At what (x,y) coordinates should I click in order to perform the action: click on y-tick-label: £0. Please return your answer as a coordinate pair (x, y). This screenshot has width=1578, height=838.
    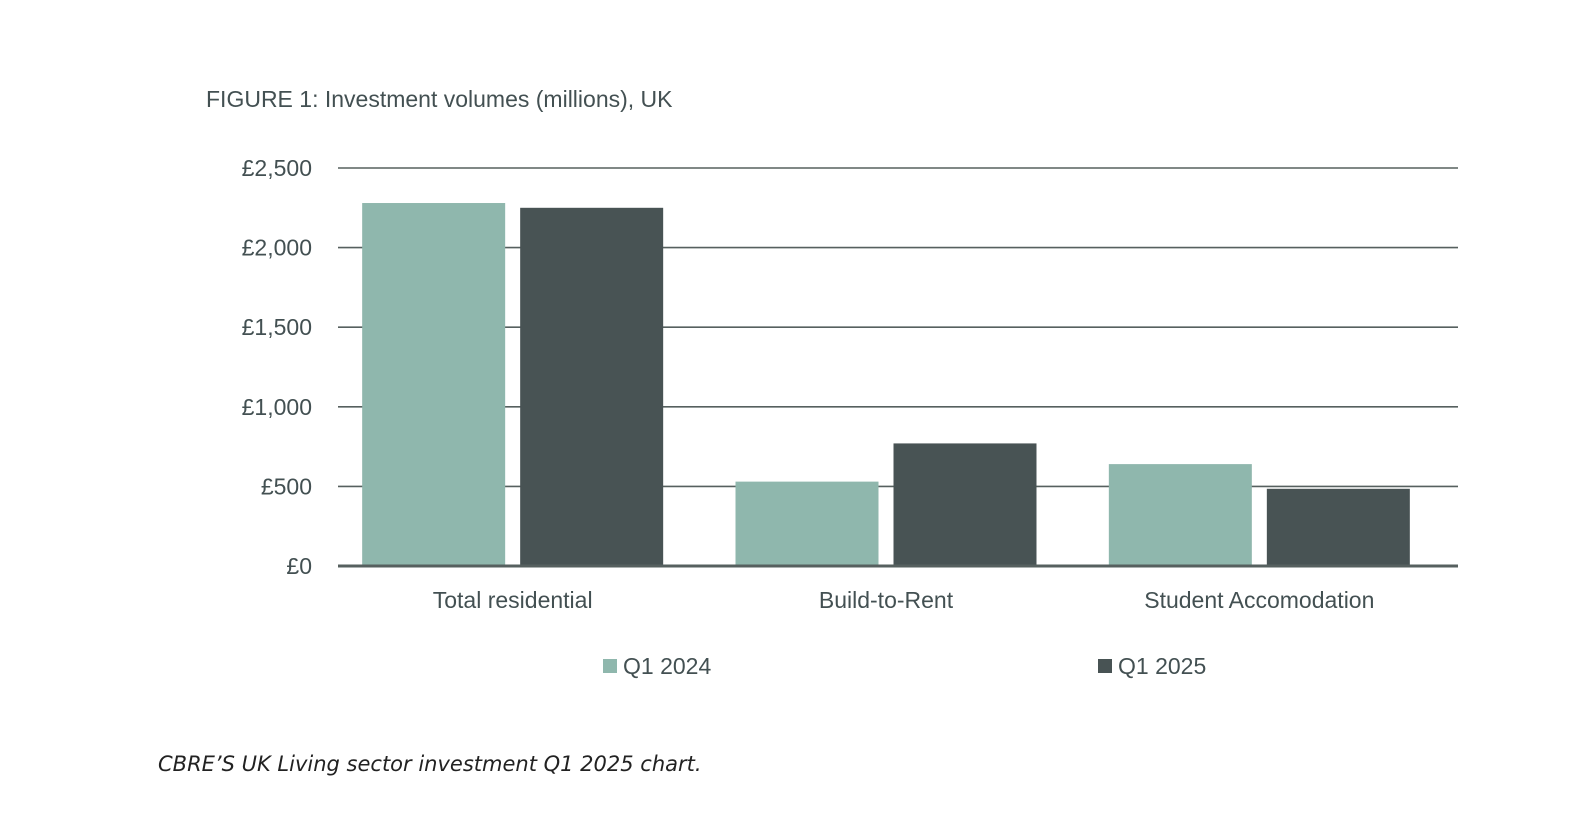
    Looking at the image, I should click on (299, 566).